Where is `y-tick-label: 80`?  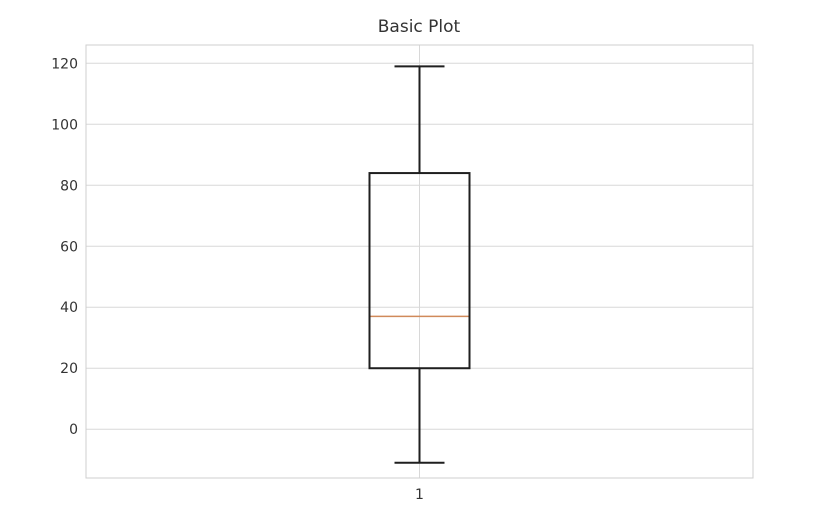
y-tick-label: 80 is located at coordinates (69, 186).